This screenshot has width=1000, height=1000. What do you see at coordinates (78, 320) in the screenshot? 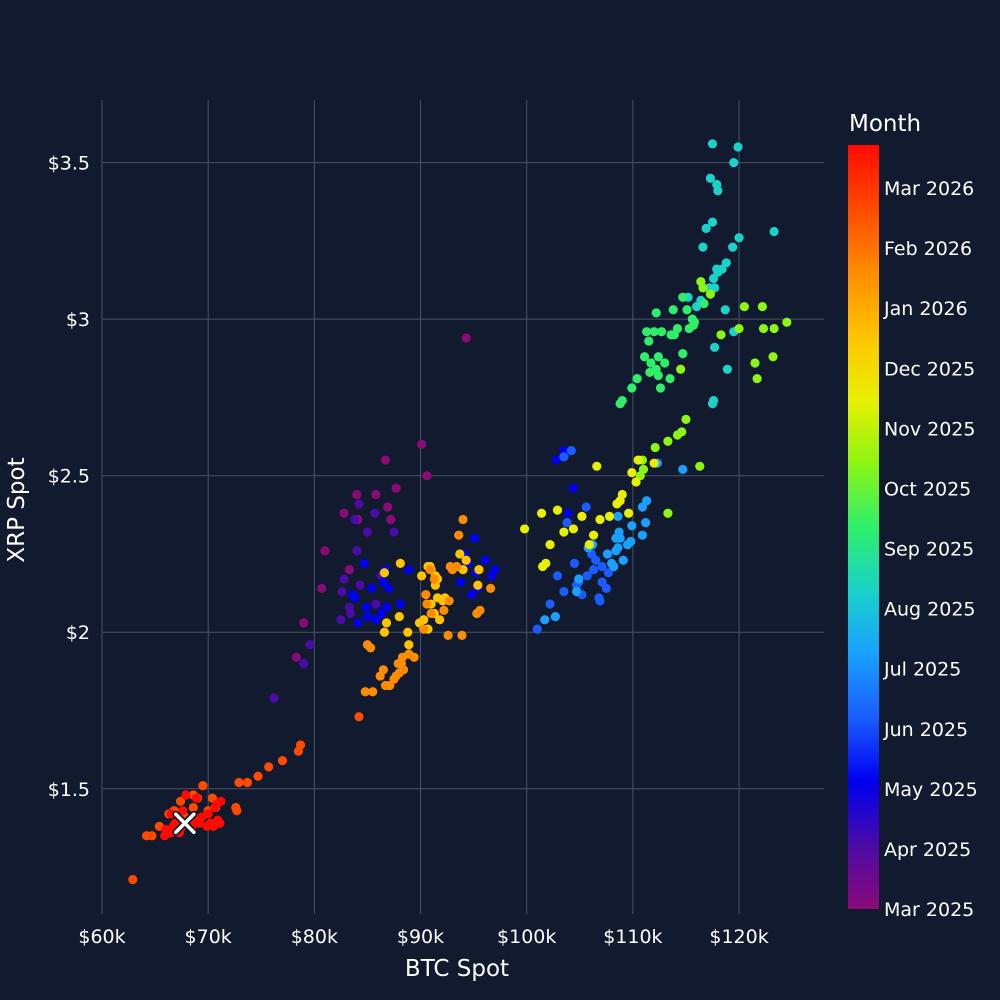
I see `y-tick-label: $3` at bounding box center [78, 320].